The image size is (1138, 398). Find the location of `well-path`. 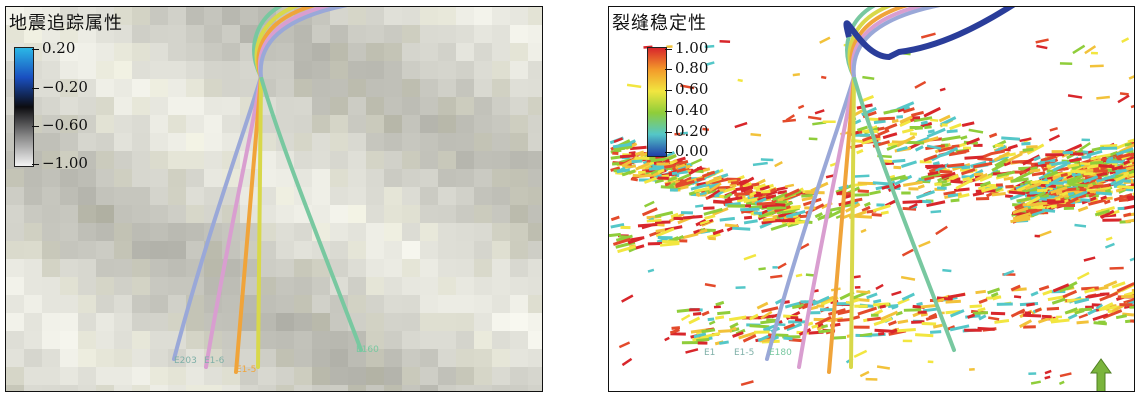

well-path is located at coordinates (896, 42).